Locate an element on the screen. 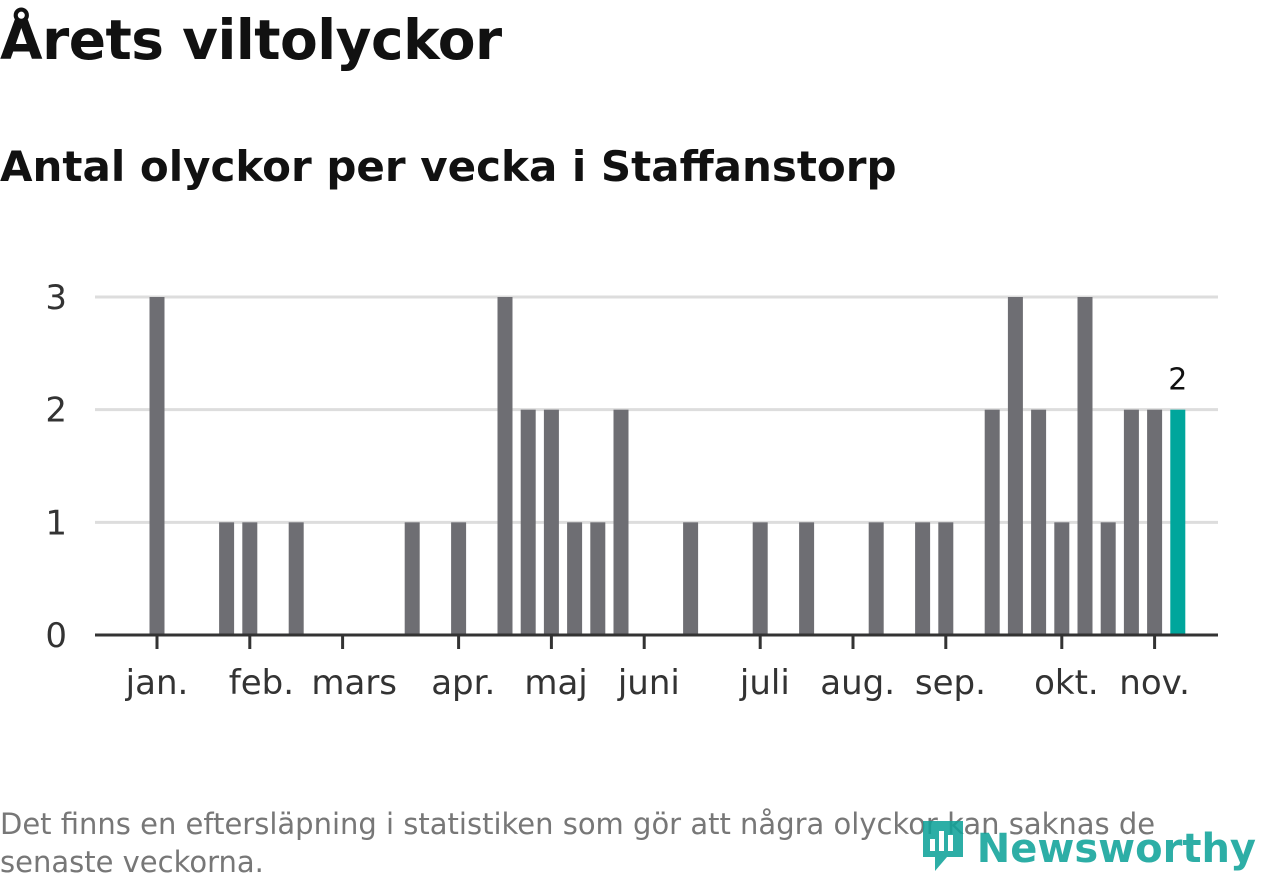  x-tick-label: apr. is located at coordinates (463, 683).